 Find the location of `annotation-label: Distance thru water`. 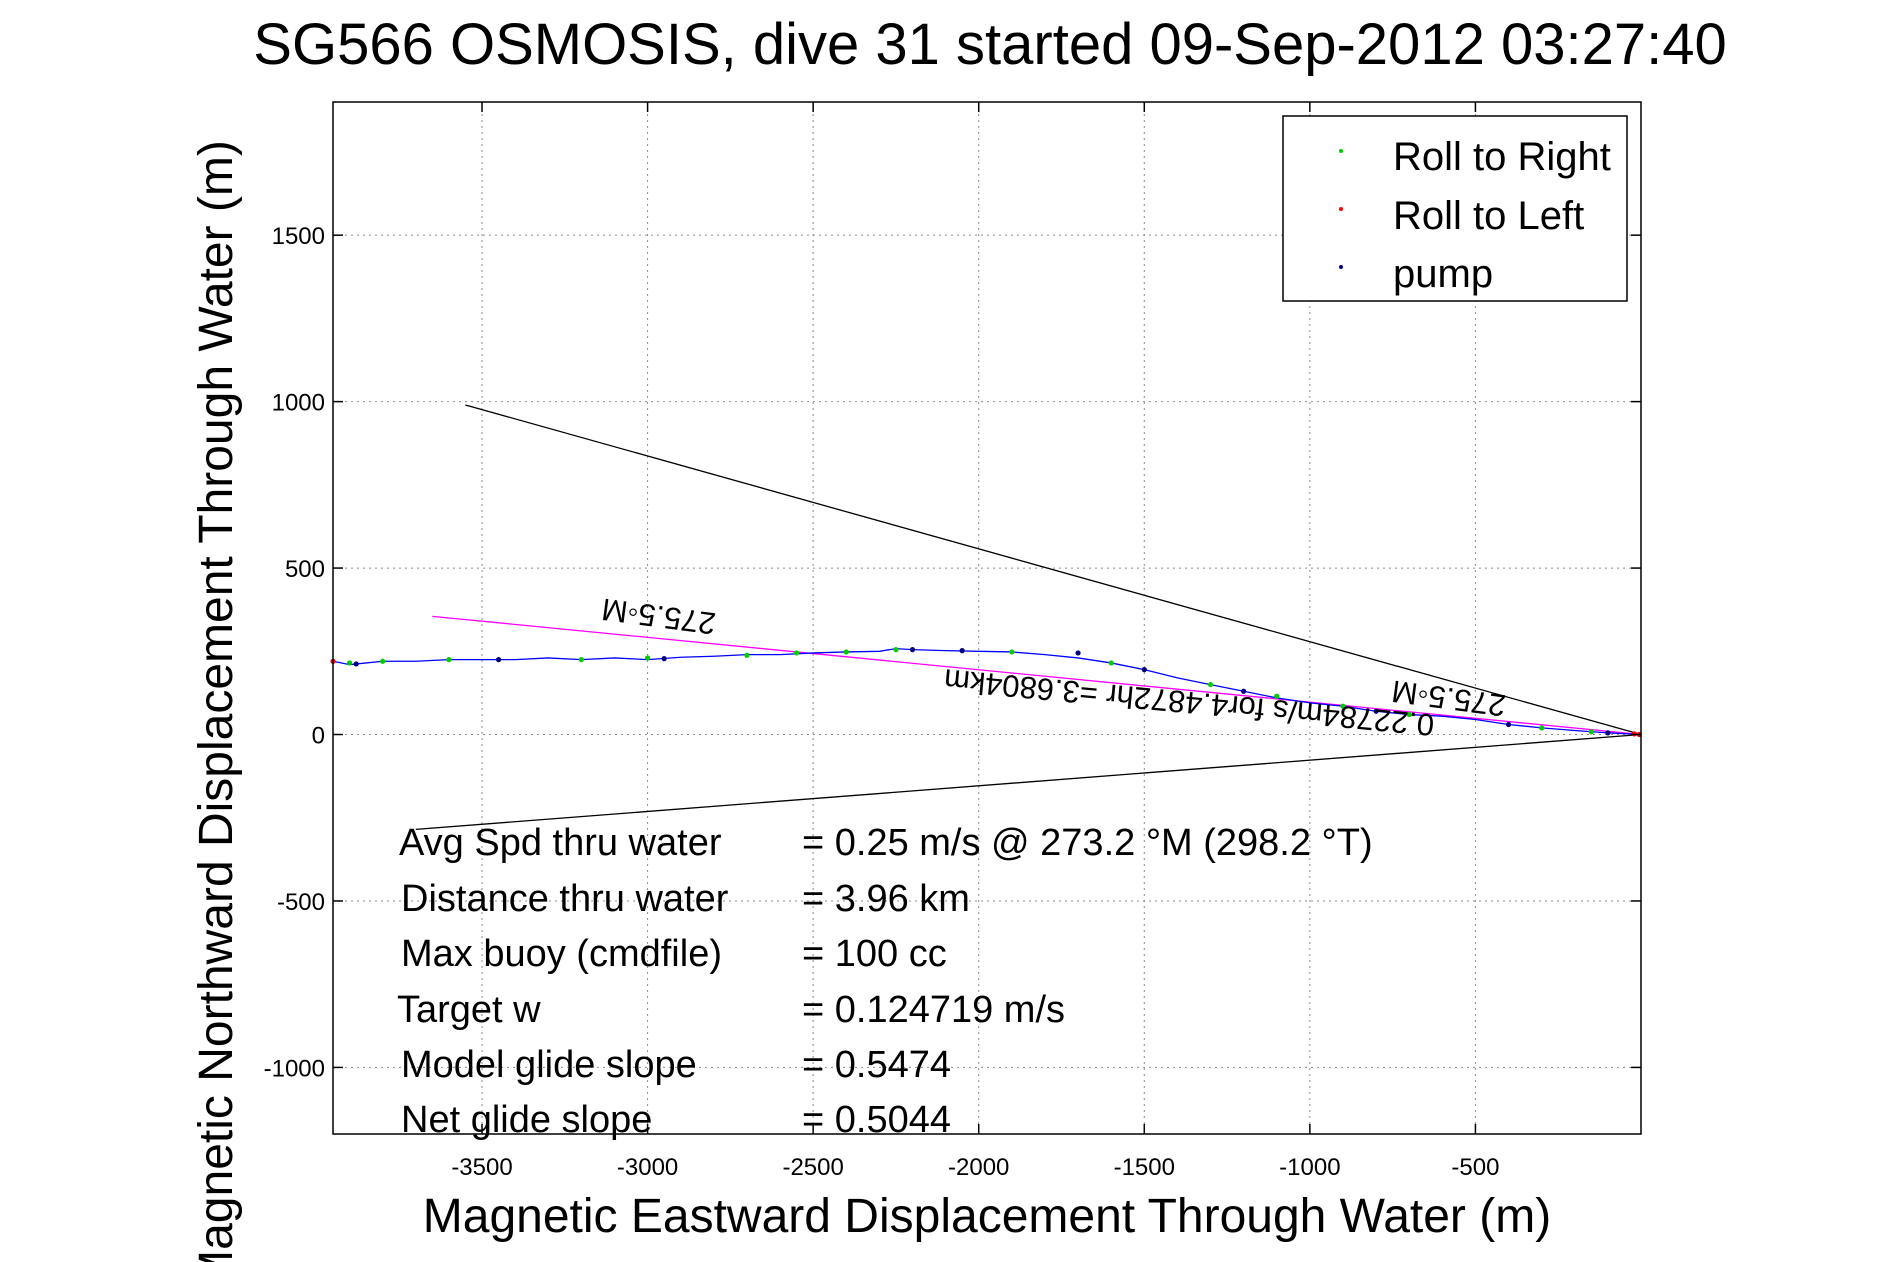

annotation-label: Distance thru water is located at coordinates (565, 899).